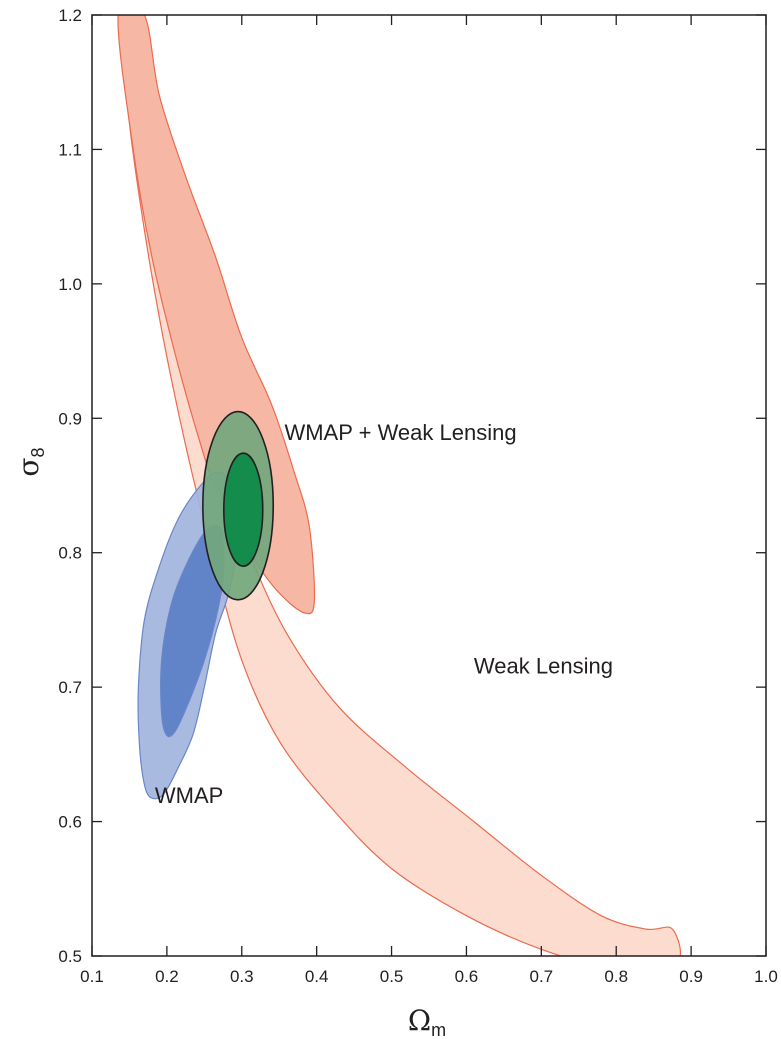  I want to click on x-axis-label: Ωm, so click(427, 1021).